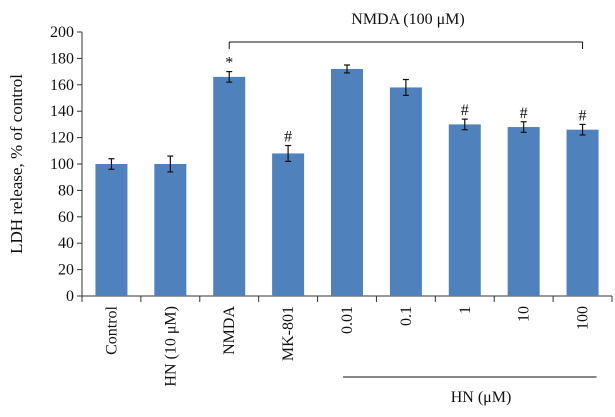  Describe the element at coordinates (62, 138) in the screenshot. I see `y-tick-label: 120` at that location.